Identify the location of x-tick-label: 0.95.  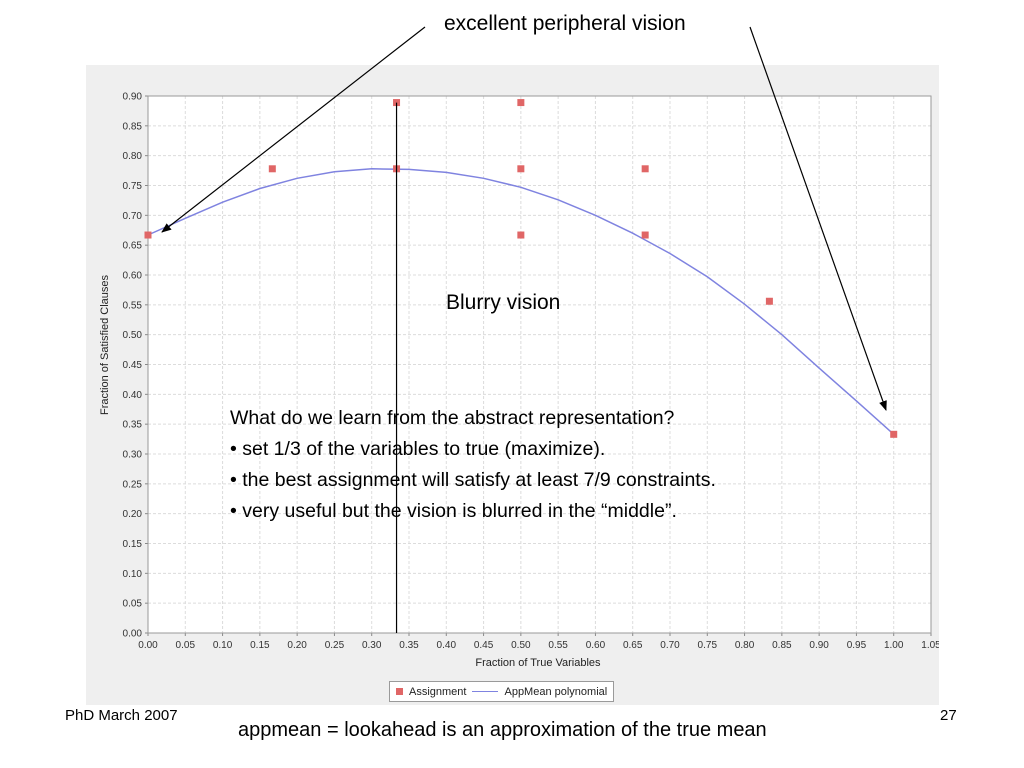
(857, 645).